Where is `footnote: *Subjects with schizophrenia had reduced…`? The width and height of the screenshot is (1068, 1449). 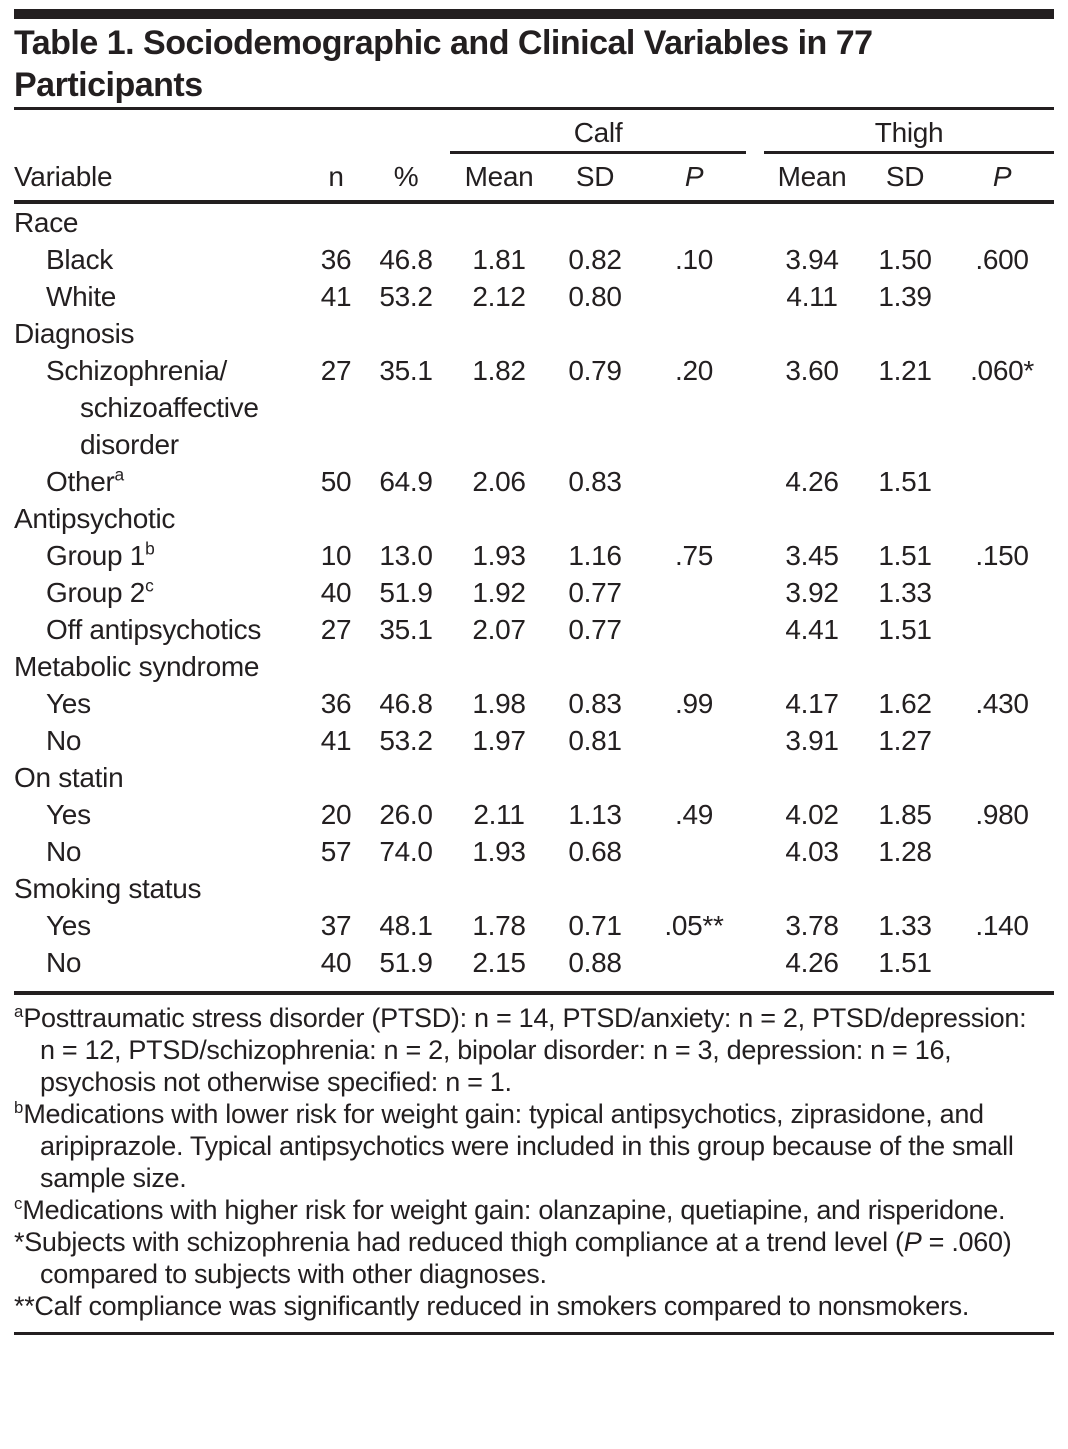 footnote: *Subjects with schizophrenia had reduced… is located at coordinates (534, 1258).